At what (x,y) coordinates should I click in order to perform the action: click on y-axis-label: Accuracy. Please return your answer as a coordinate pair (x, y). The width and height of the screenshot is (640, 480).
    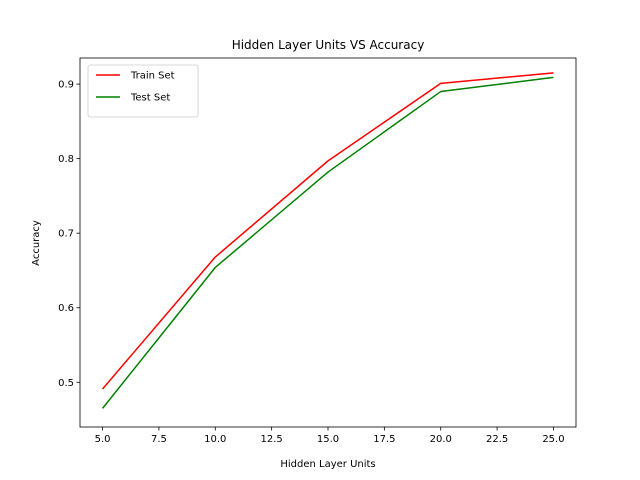
    Looking at the image, I should click on (36, 243).